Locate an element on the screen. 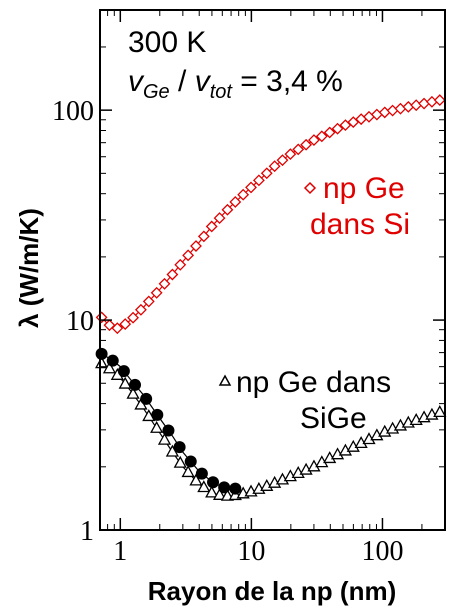 This screenshot has width=452, height=614. fraction-sub1: Ge is located at coordinates (156, 92).